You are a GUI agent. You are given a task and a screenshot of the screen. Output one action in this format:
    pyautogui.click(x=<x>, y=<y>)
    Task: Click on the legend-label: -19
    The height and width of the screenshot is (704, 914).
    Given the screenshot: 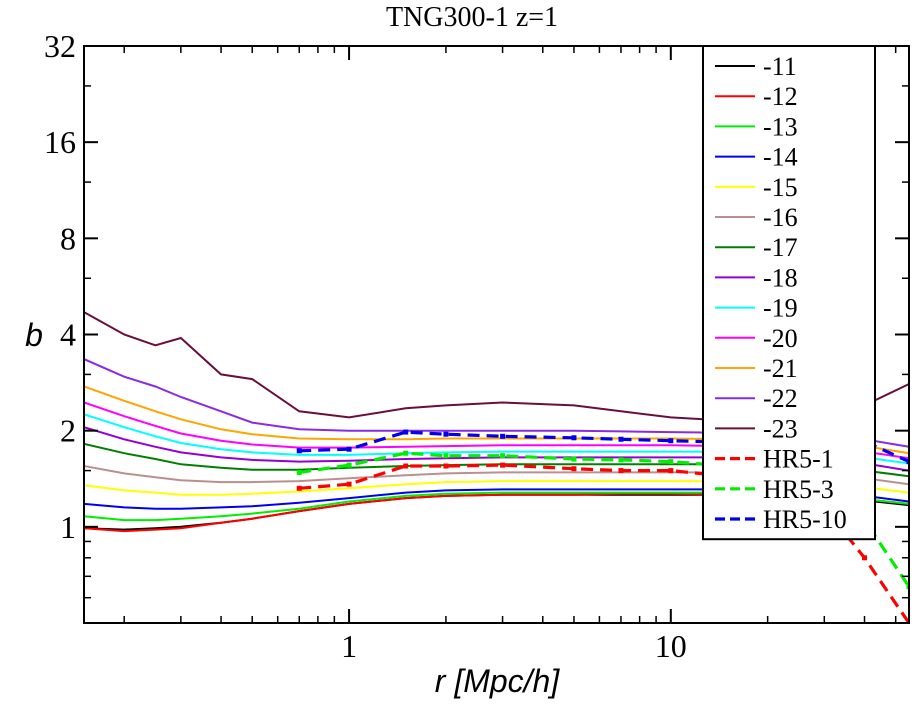 What is the action you would take?
    pyautogui.click(x=780, y=308)
    